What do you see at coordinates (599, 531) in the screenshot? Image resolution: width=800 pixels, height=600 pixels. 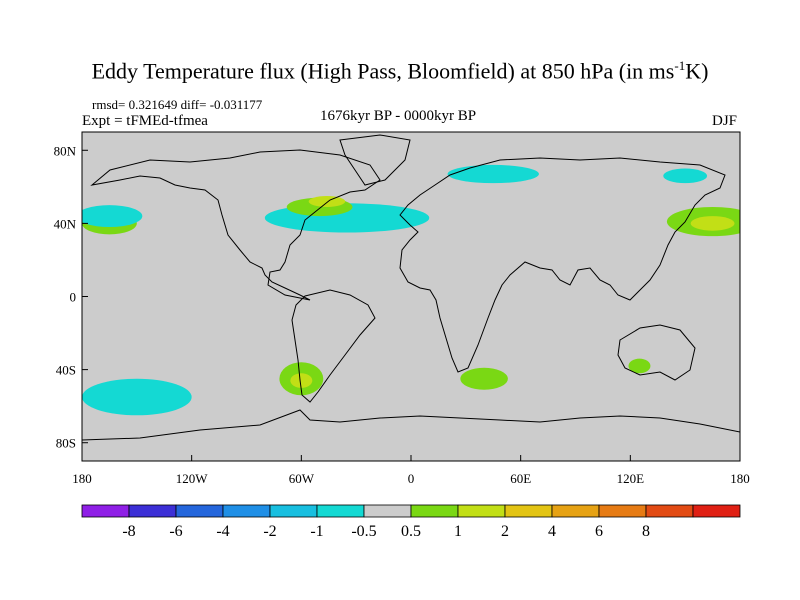 I see `colorbar-label: 6` at bounding box center [599, 531].